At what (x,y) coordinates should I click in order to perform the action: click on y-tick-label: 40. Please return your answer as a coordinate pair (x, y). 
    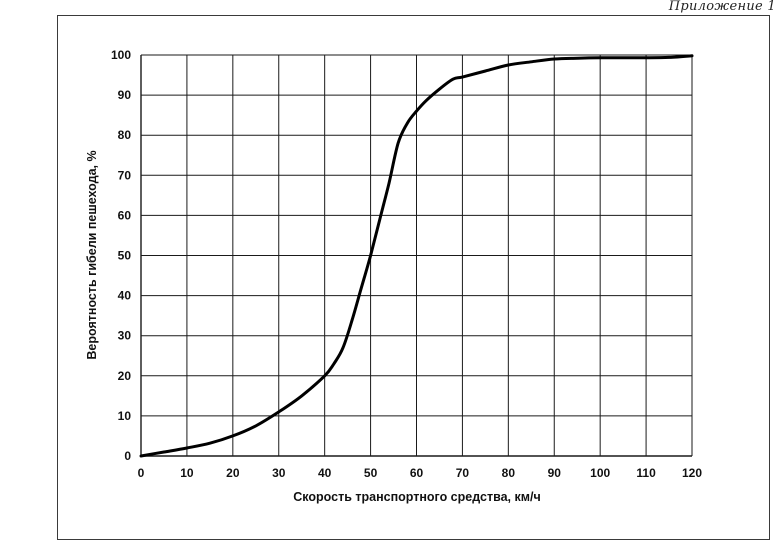
    Looking at the image, I should click on (125, 296).